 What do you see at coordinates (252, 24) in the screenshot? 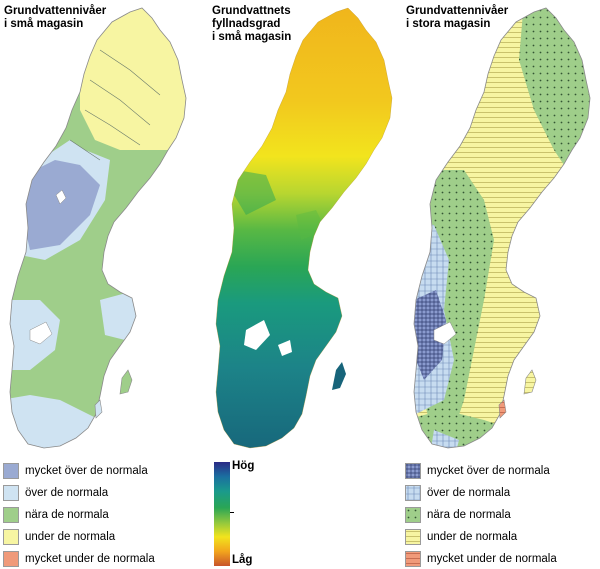
I see `panel-title: Grundvattnets fyllnadsgrad i små magasin` at bounding box center [252, 24].